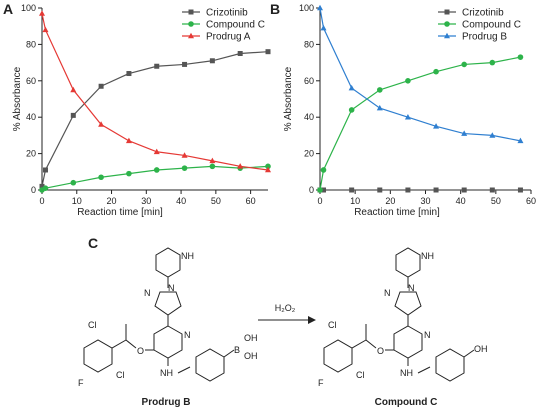  I want to click on aryl-f-right: F, so click(321, 383).